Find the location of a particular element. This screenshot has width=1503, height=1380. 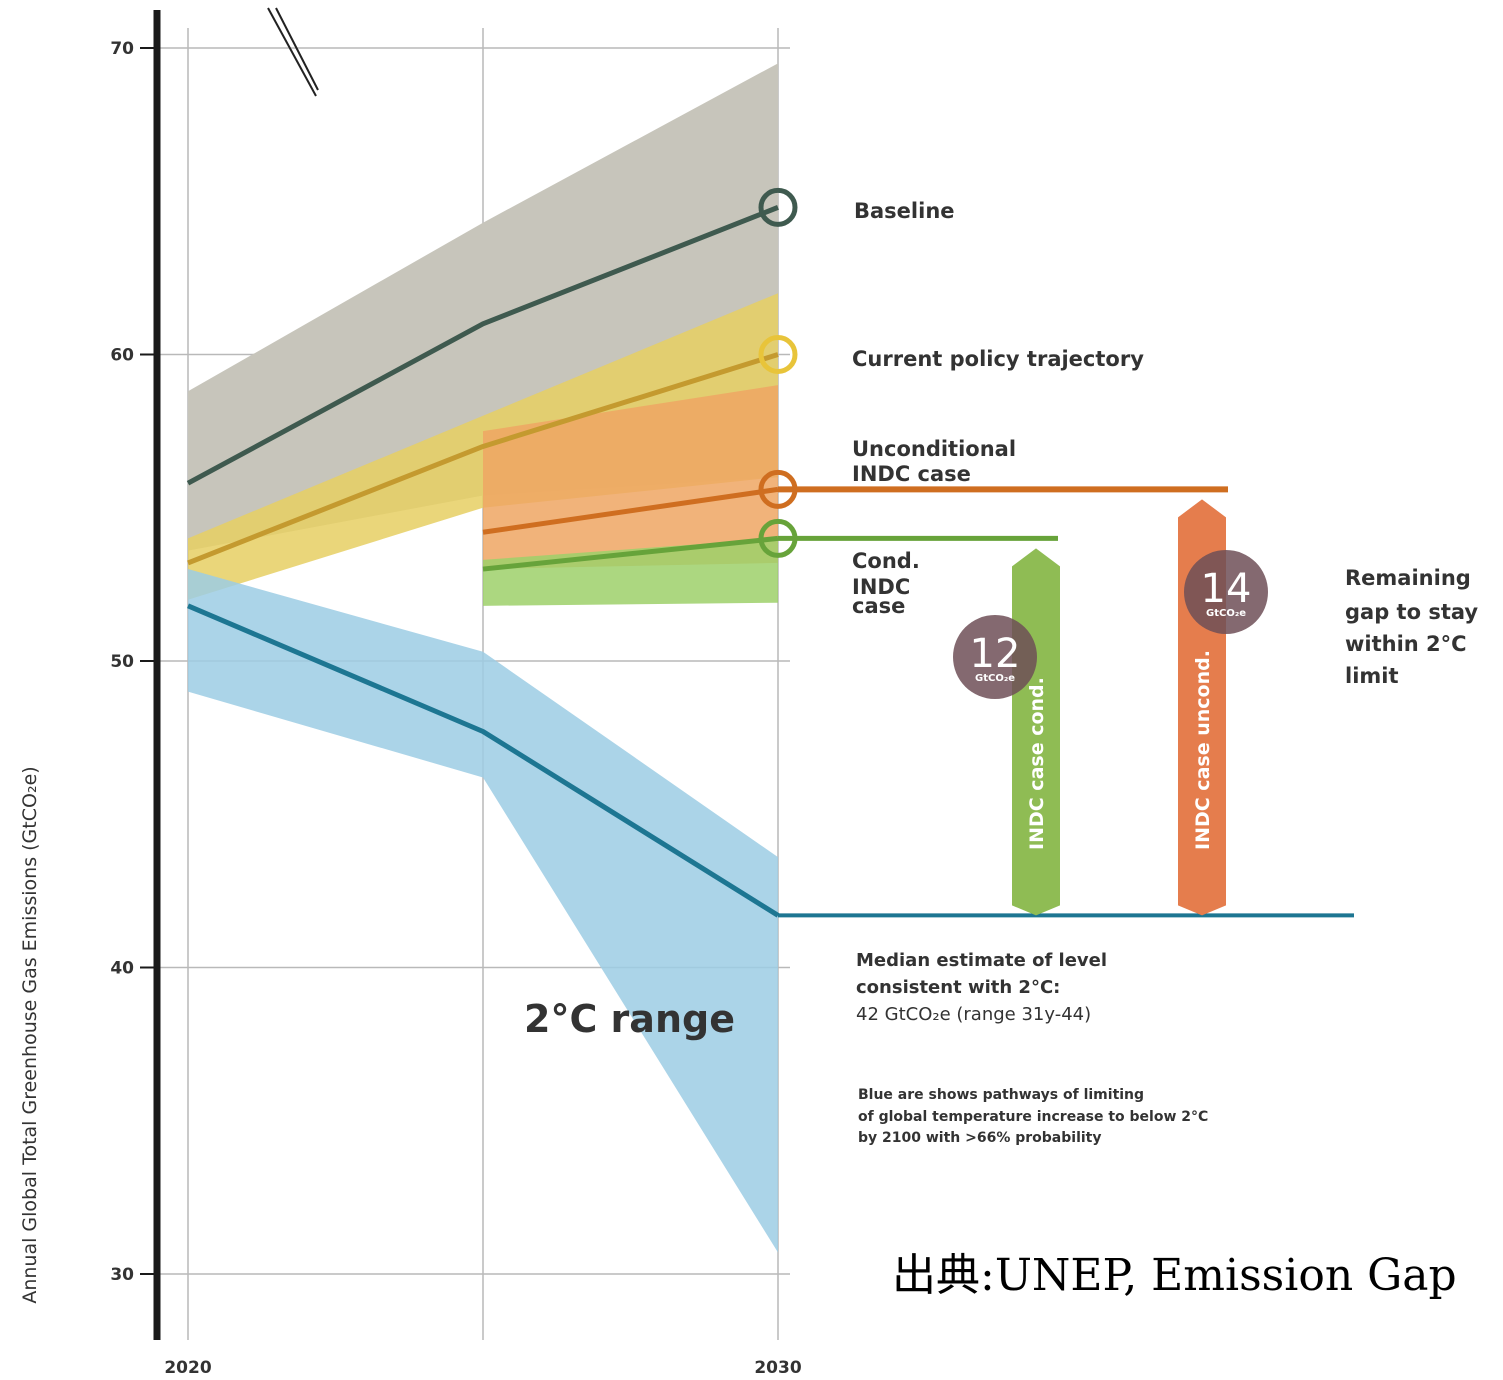

y-tick-label-30: 30 is located at coordinates (122, 1275).